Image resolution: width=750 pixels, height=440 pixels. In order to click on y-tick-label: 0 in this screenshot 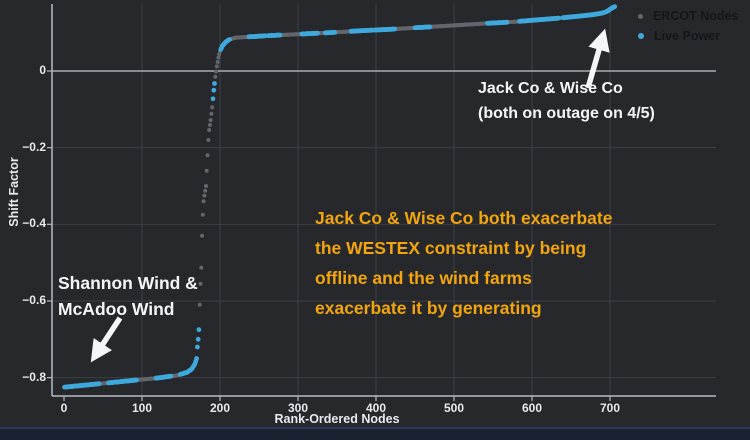, I will do `click(42, 70)`.